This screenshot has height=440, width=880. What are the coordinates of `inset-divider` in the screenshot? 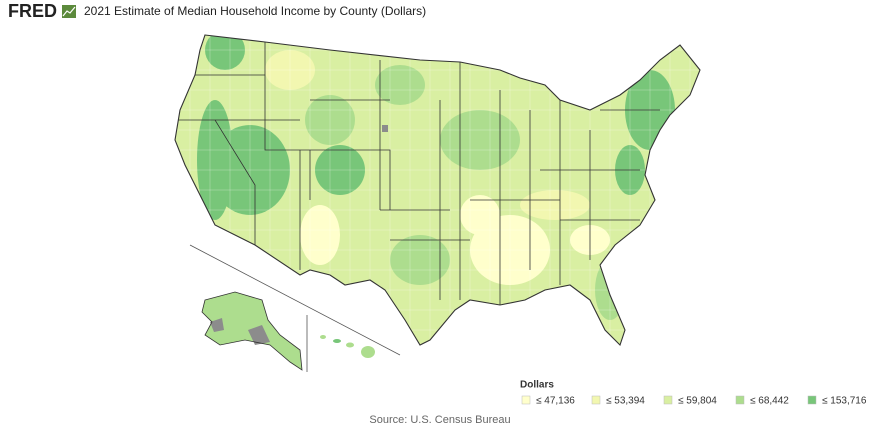 It's located at (295, 300).